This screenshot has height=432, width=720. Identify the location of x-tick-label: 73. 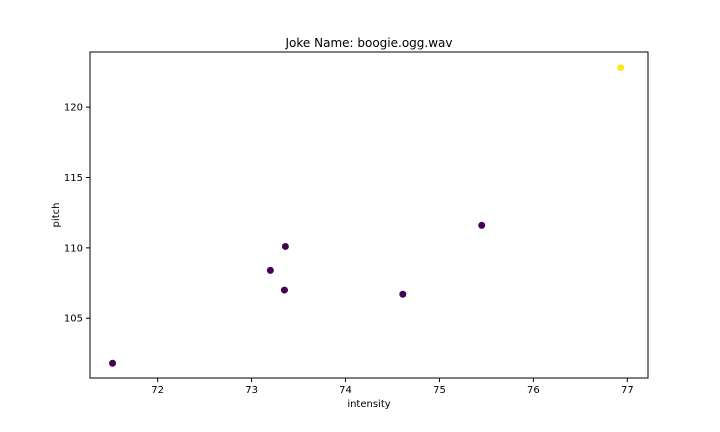
(251, 390).